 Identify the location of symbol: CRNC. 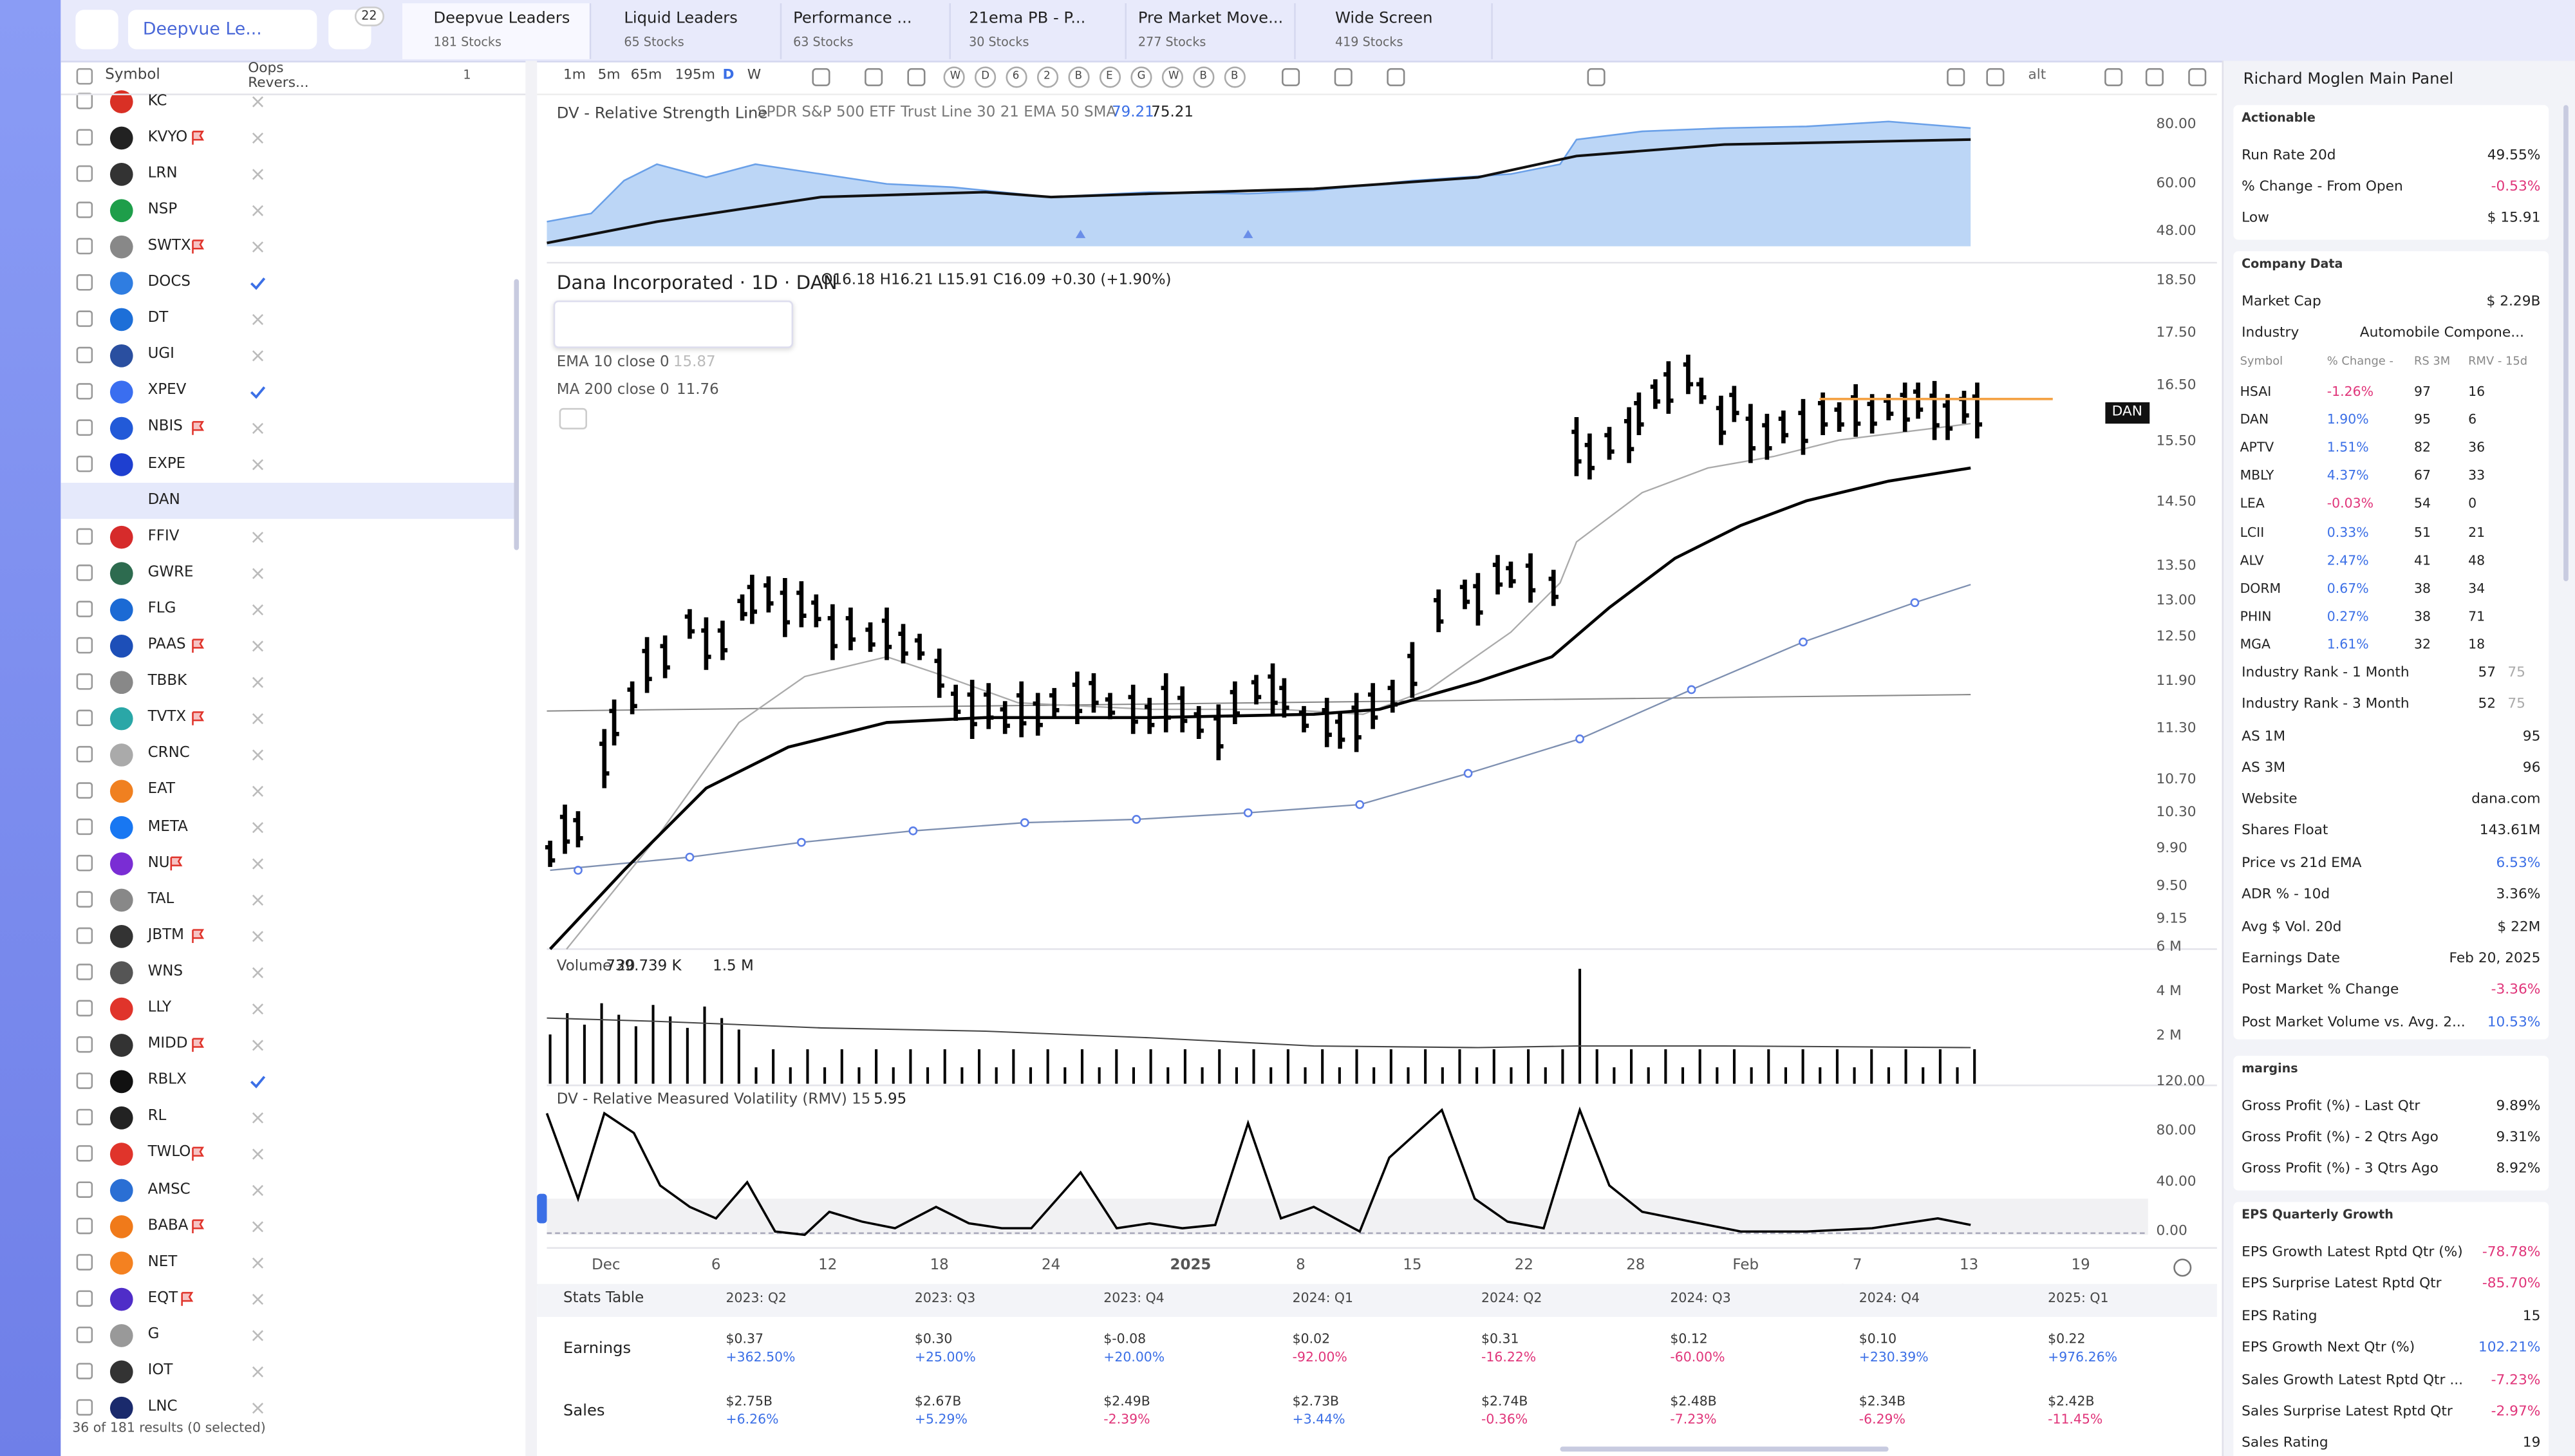
(169, 754).